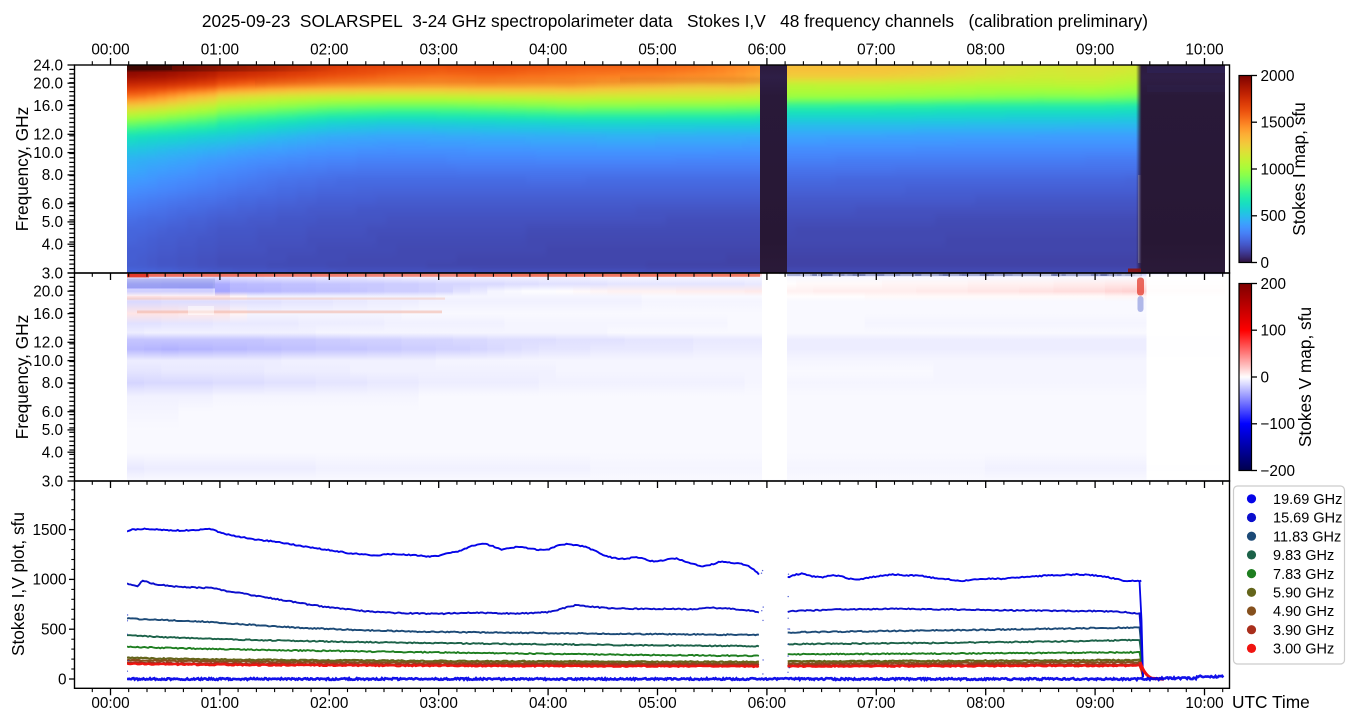 The height and width of the screenshot is (725, 1350). What do you see at coordinates (1299, 169) in the screenshot?
I see `svg-text: Stokes I map, sfu` at bounding box center [1299, 169].